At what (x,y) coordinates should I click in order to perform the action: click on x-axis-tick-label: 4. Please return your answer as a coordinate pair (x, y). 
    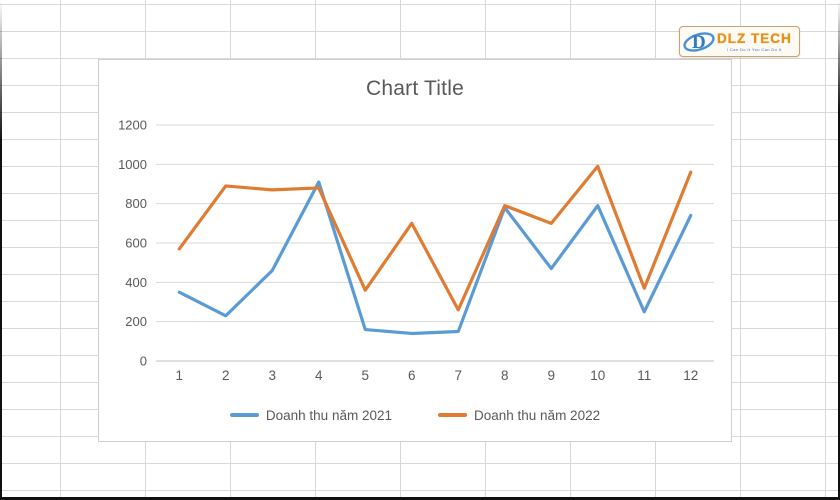
    Looking at the image, I should click on (319, 375).